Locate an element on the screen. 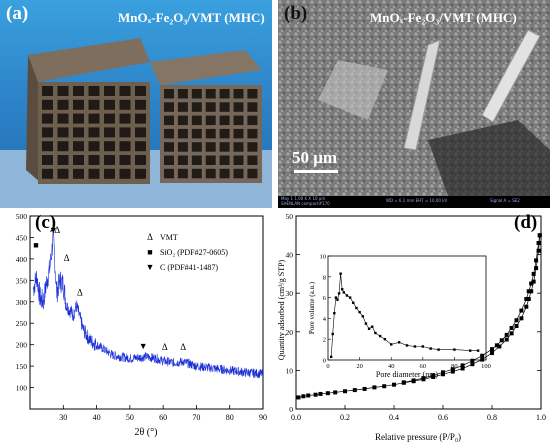 The width and height of the screenshot is (550, 443). xrd-peak-marker: ▼ is located at coordinates (53, 230).